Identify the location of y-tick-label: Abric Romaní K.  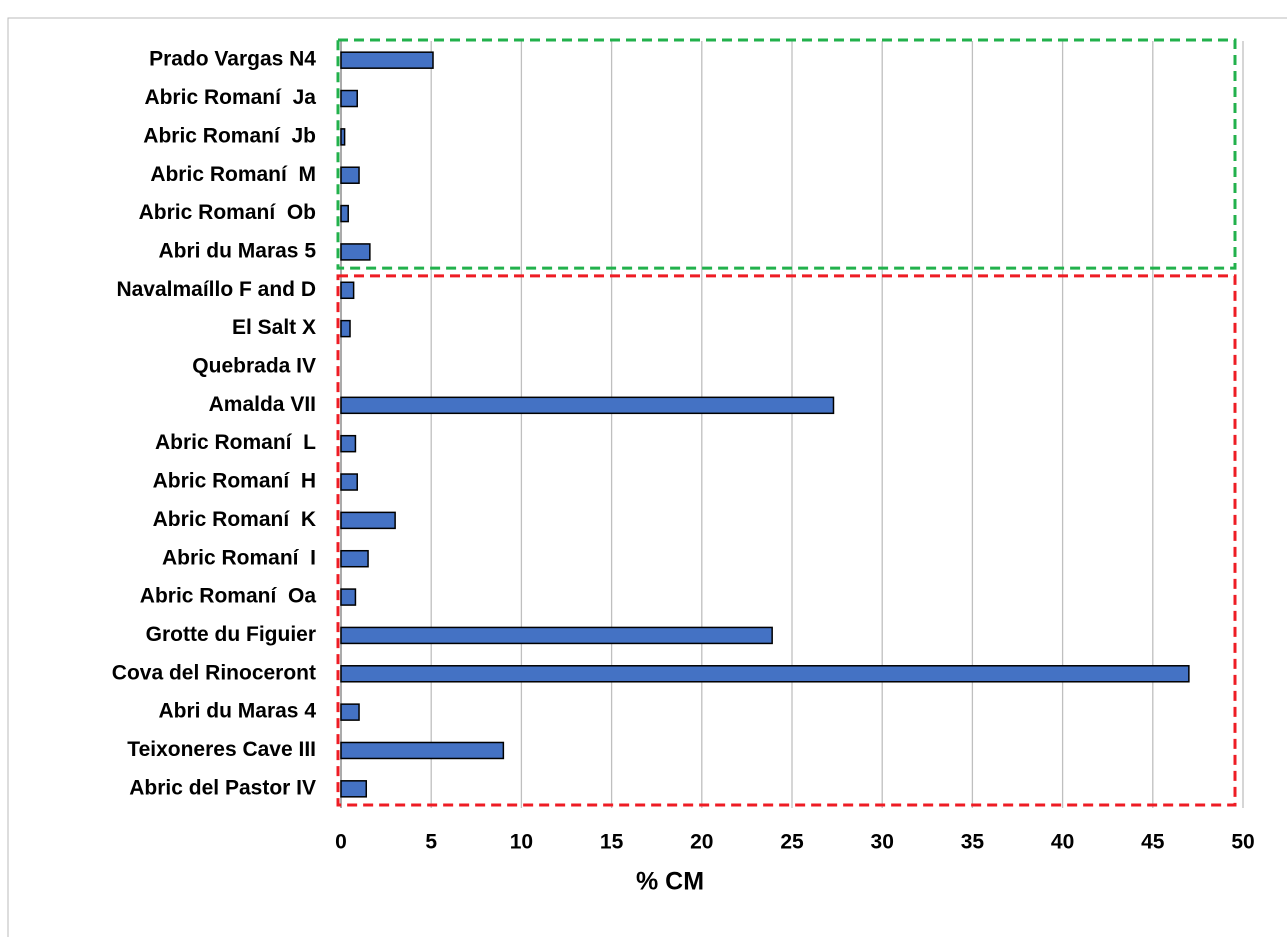
(234, 519).